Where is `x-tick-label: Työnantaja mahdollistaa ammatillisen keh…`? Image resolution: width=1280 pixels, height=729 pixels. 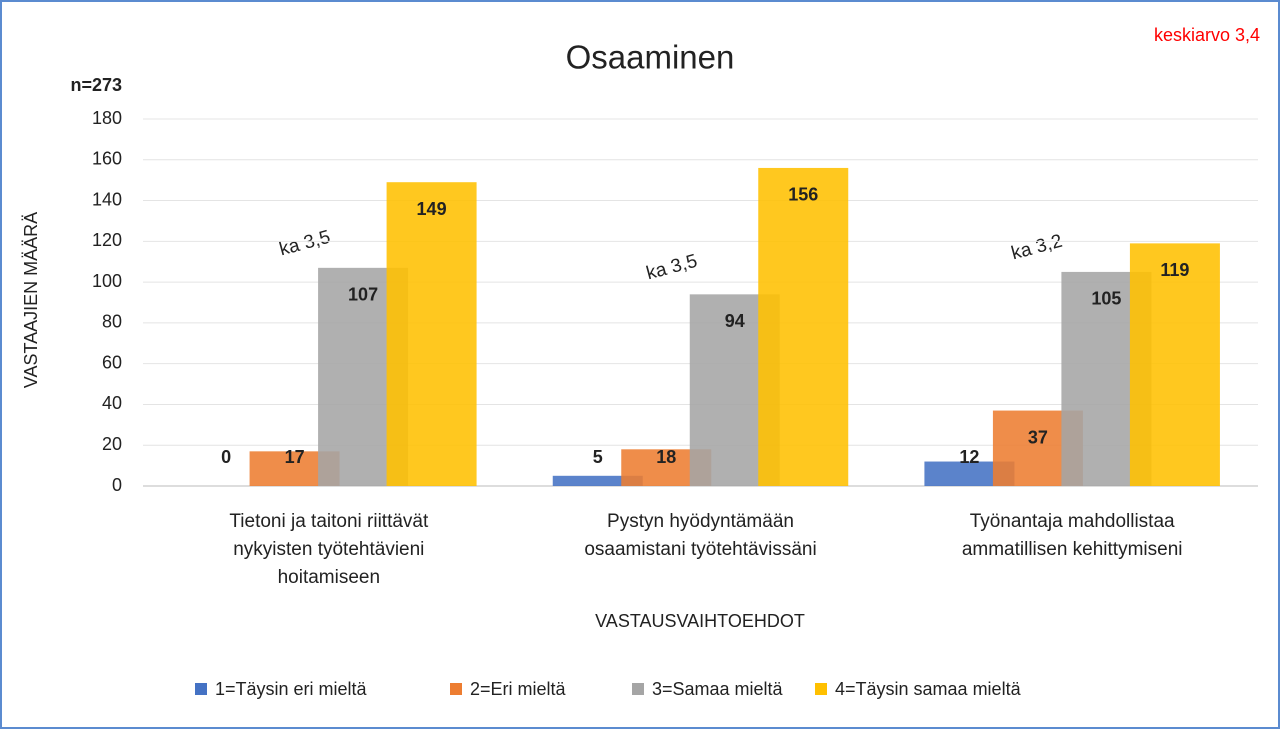
x-tick-label: Työnantaja mahdollistaa ammatillisen keh… is located at coordinates (1072, 535).